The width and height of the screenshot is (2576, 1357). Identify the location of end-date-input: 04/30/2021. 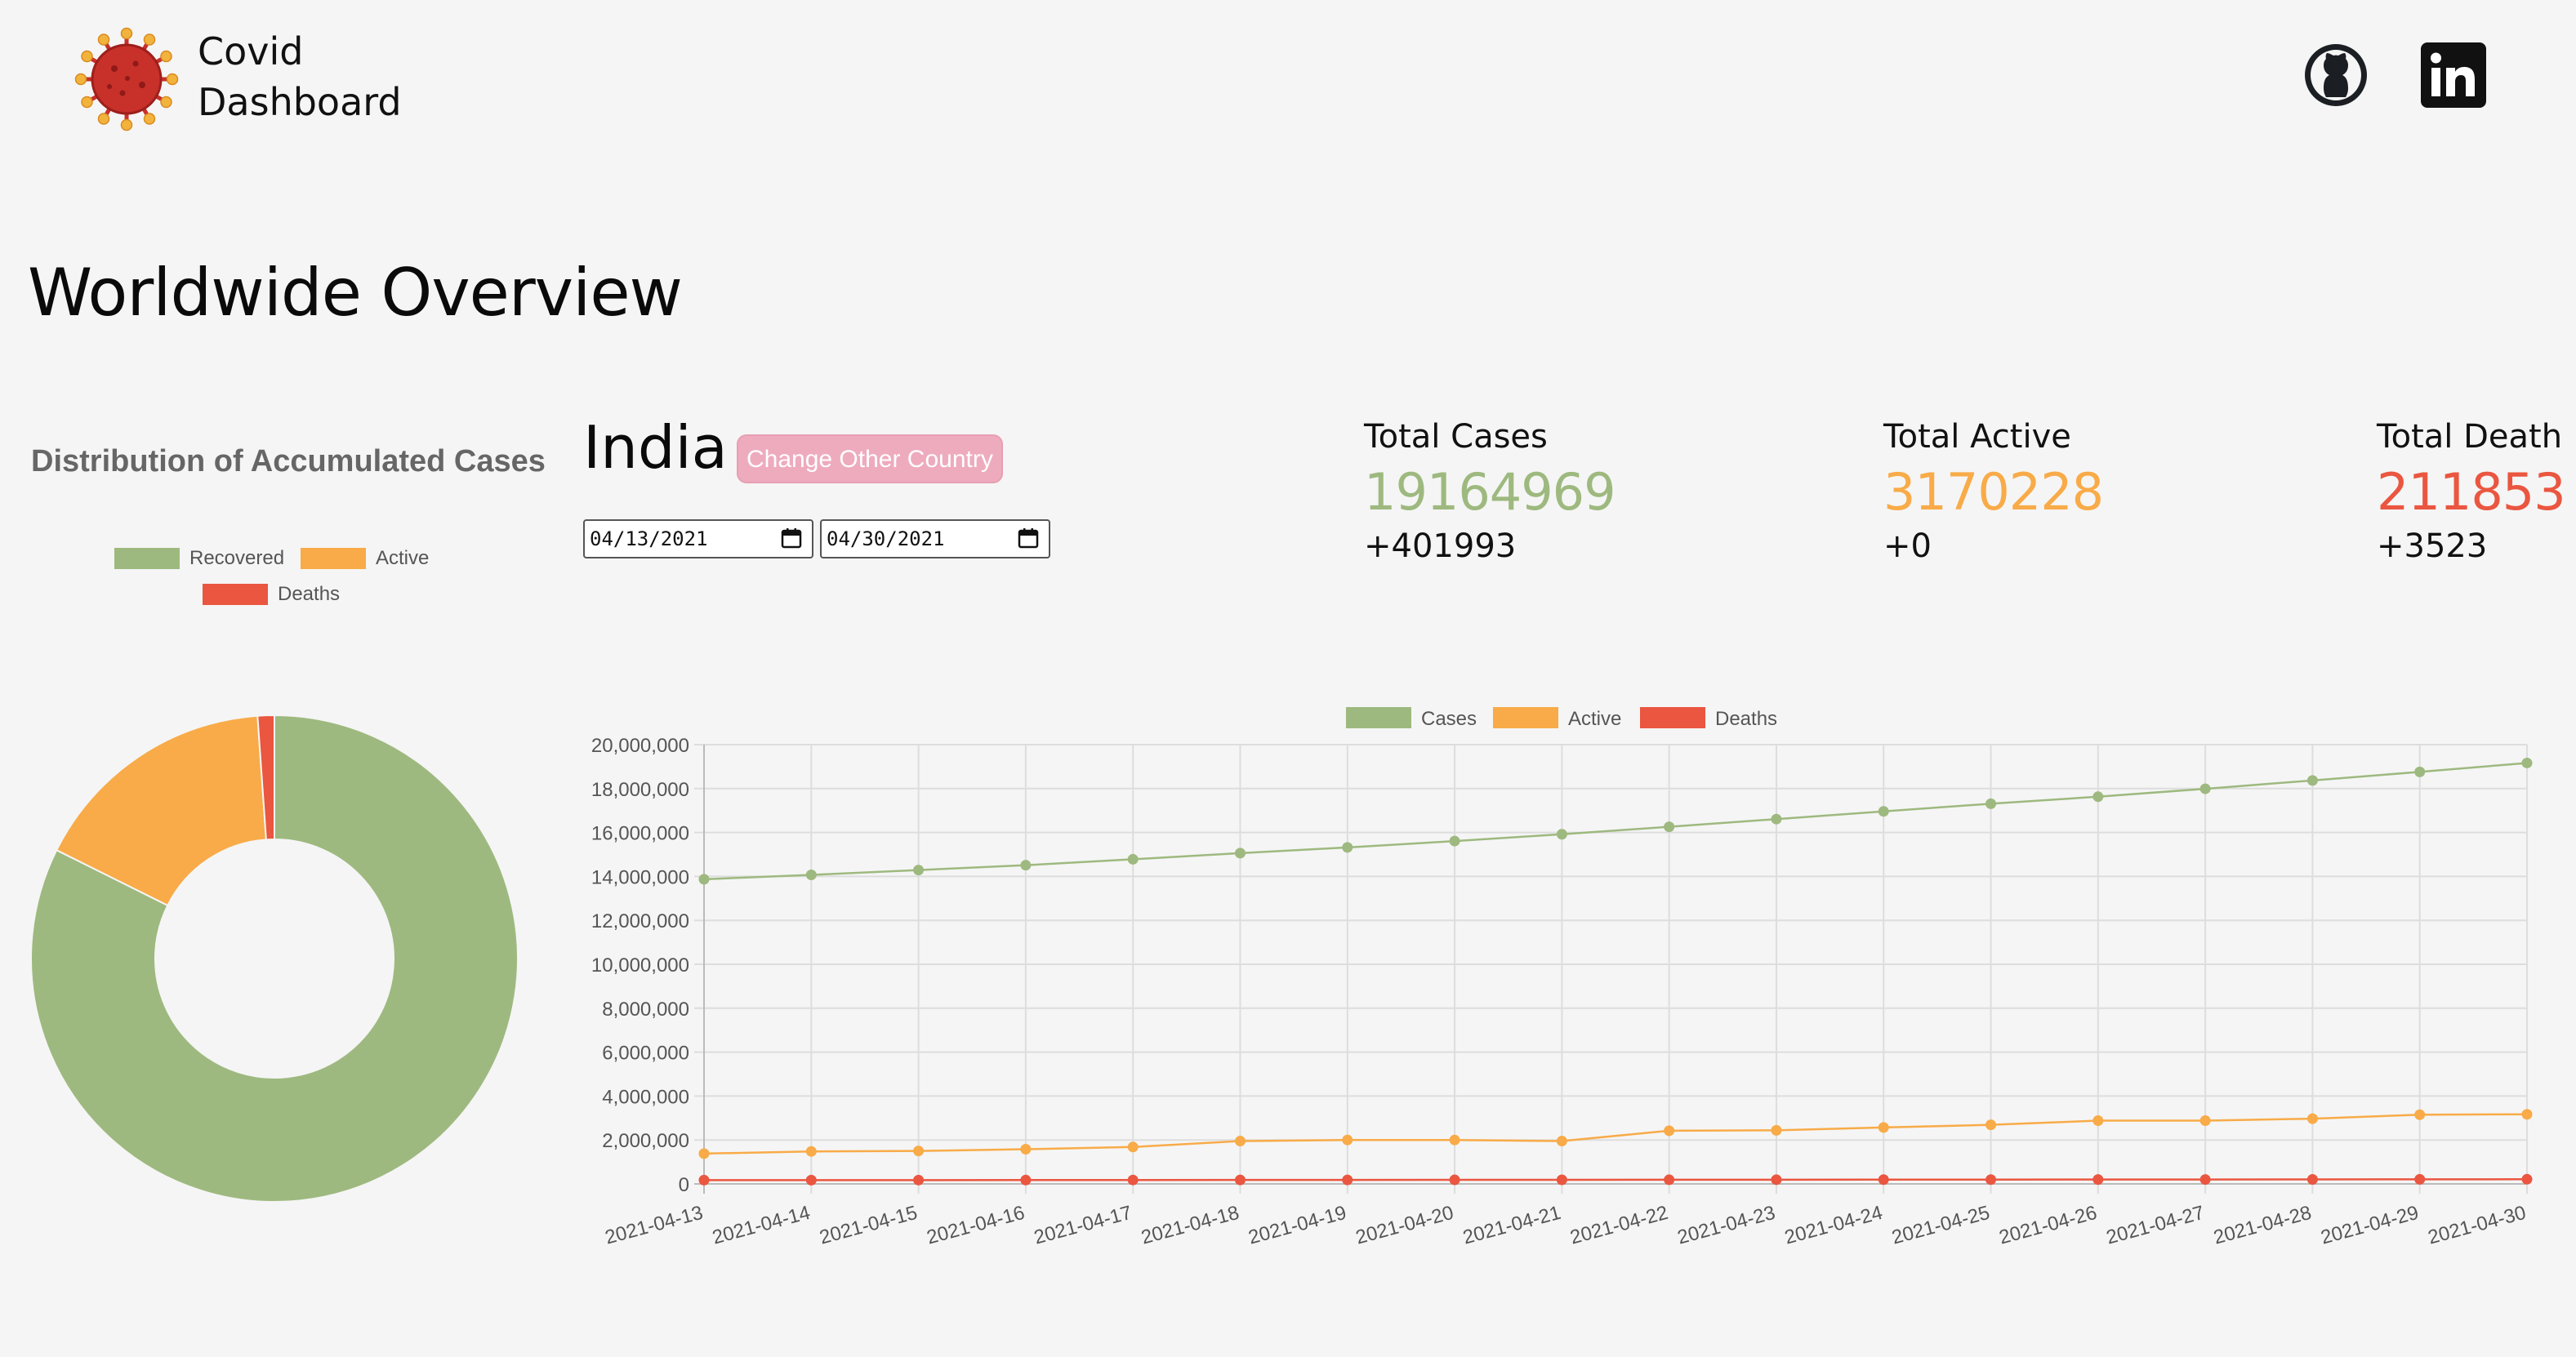
(935, 538).